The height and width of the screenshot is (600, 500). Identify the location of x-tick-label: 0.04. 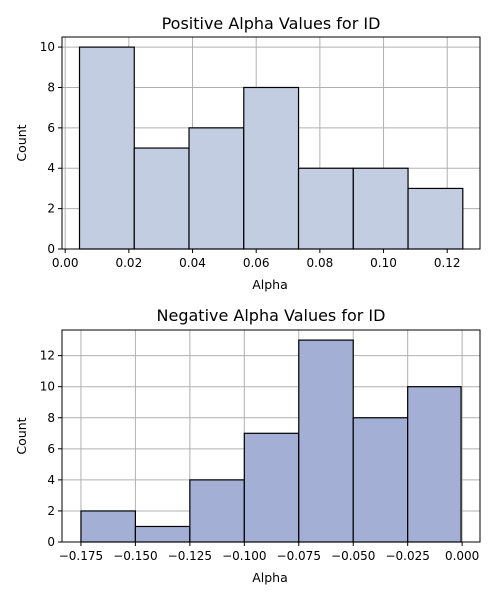
(192, 263).